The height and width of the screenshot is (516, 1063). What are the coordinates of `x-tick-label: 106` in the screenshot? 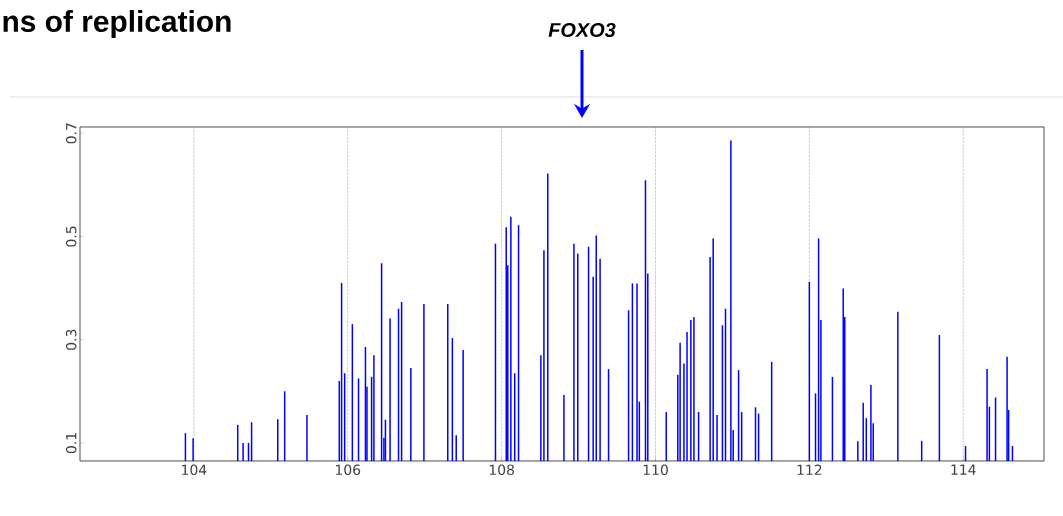 It's located at (348, 470).